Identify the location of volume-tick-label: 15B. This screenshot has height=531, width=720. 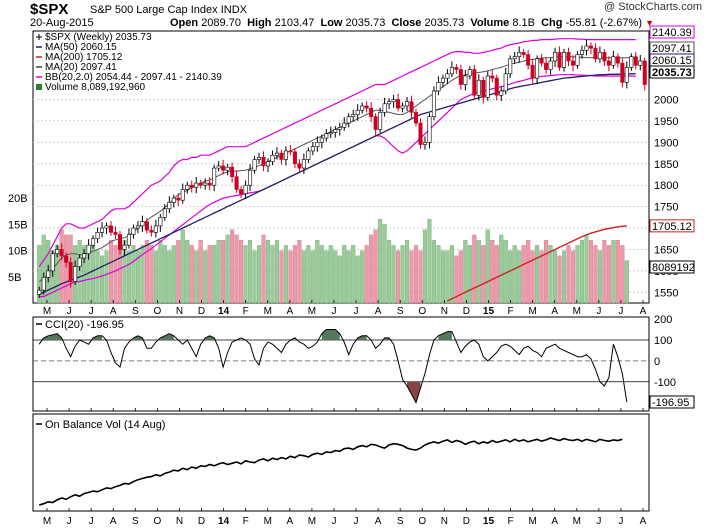
(18, 225).